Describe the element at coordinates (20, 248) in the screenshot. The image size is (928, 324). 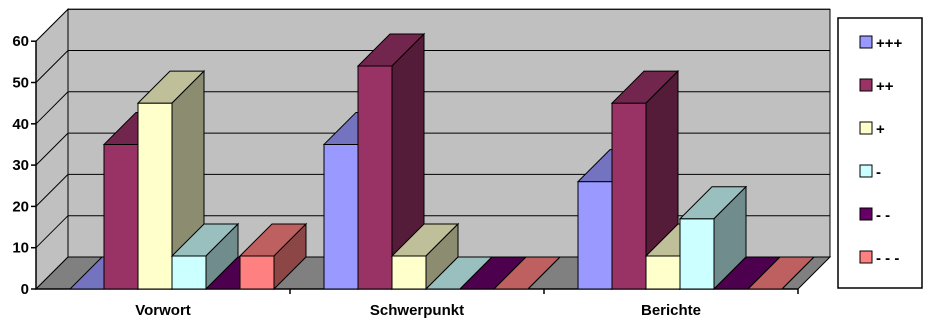
I see `y-tick-label: 10` at that location.